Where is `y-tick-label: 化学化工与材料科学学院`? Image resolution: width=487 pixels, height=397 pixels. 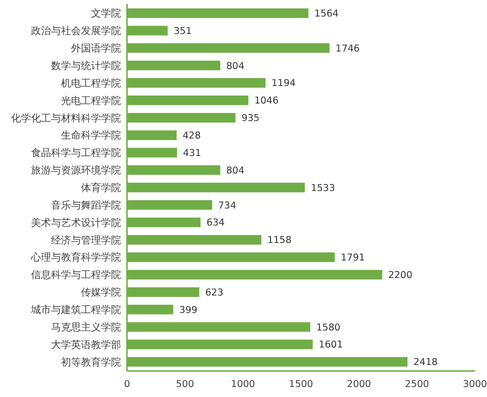
y-tick-label: 化学化工与材料科学学院 is located at coordinates (66, 118).